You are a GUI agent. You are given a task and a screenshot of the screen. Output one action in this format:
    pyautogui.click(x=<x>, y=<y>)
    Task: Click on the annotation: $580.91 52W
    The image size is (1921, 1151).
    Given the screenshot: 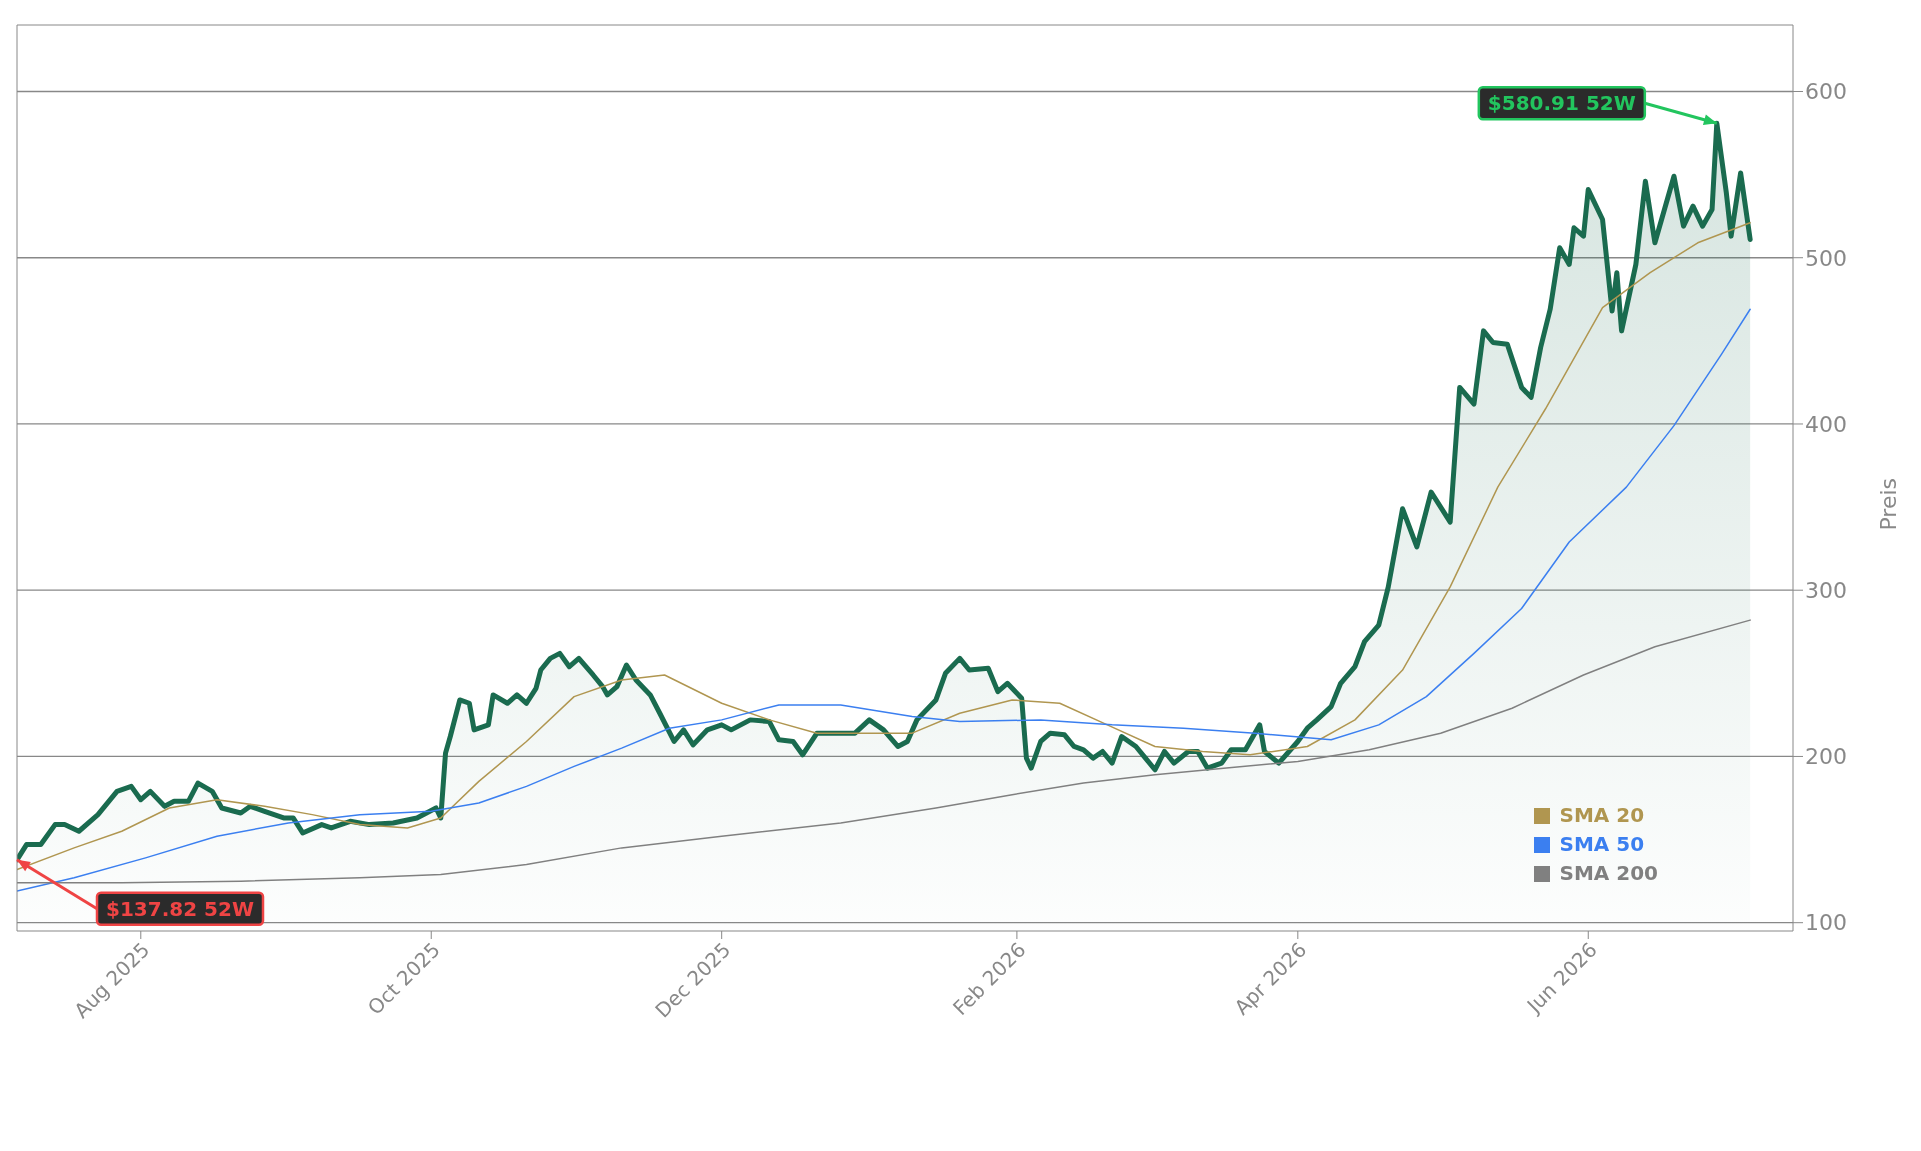 What is the action you would take?
    pyautogui.click(x=1561, y=103)
    